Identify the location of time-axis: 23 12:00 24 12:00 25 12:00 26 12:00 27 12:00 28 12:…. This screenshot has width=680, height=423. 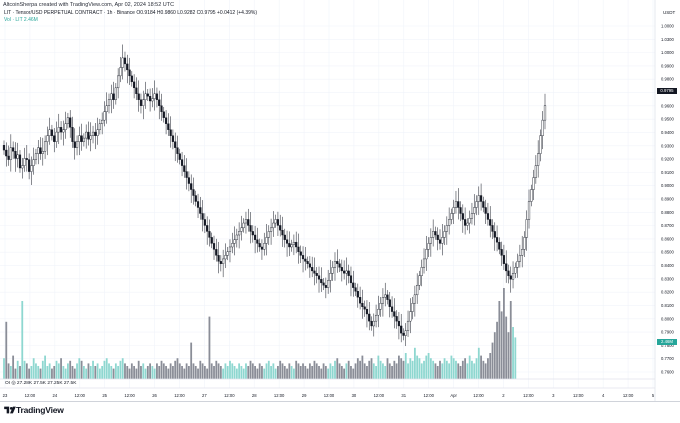
(329, 395).